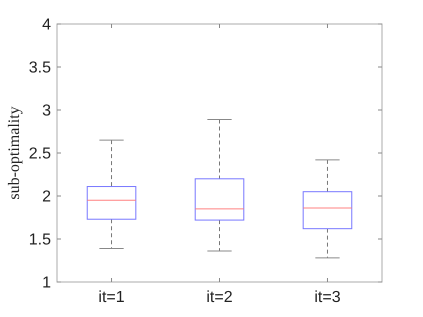 The height and width of the screenshot is (317, 423). Describe the element at coordinates (47, 283) in the screenshot. I see `y-tick-label: 1` at that location.